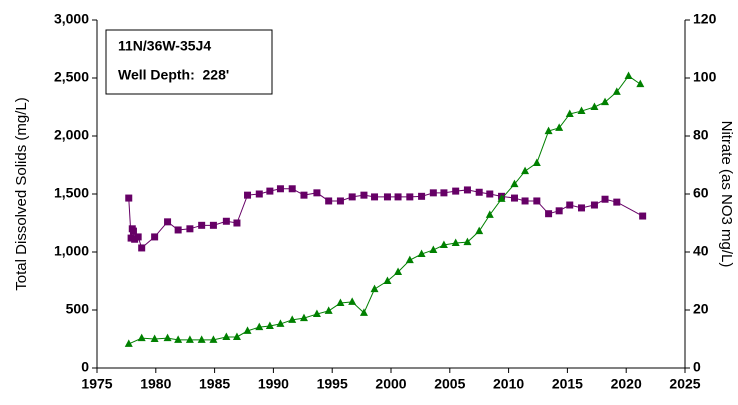 The width and height of the screenshot is (738, 405). I want to click on annotation: Well Depth: 228', so click(173, 75).